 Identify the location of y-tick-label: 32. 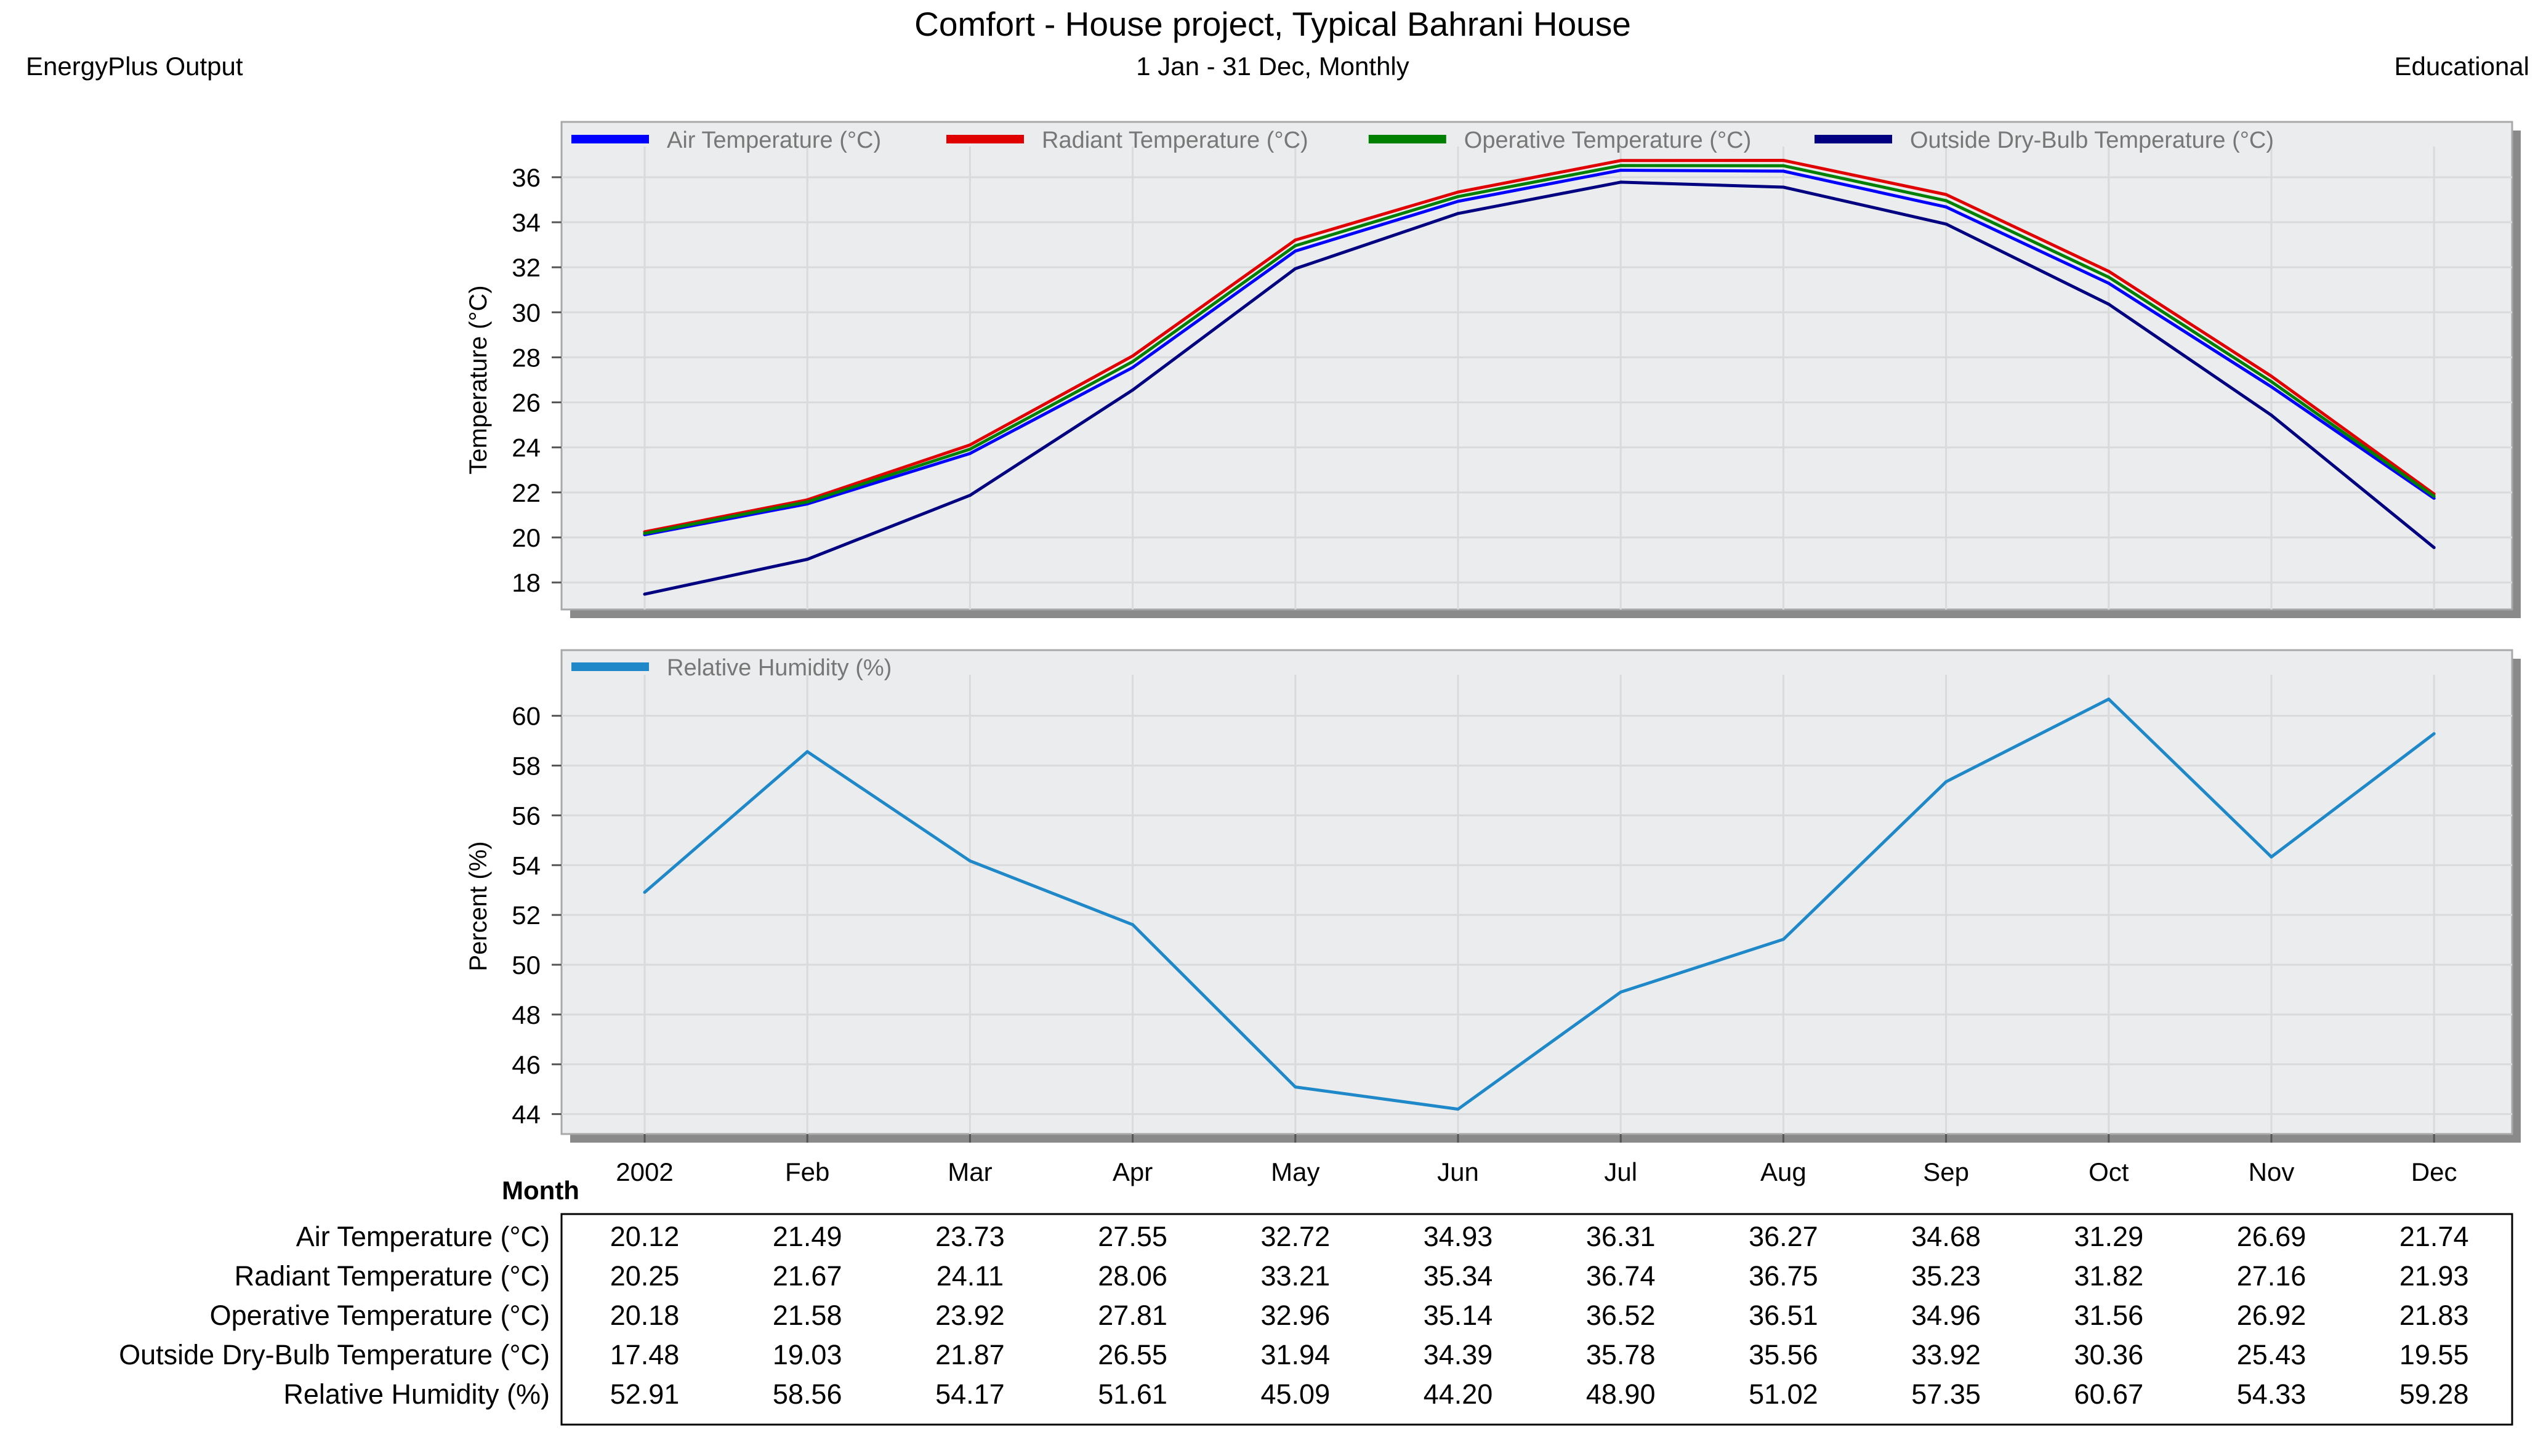
(526, 267).